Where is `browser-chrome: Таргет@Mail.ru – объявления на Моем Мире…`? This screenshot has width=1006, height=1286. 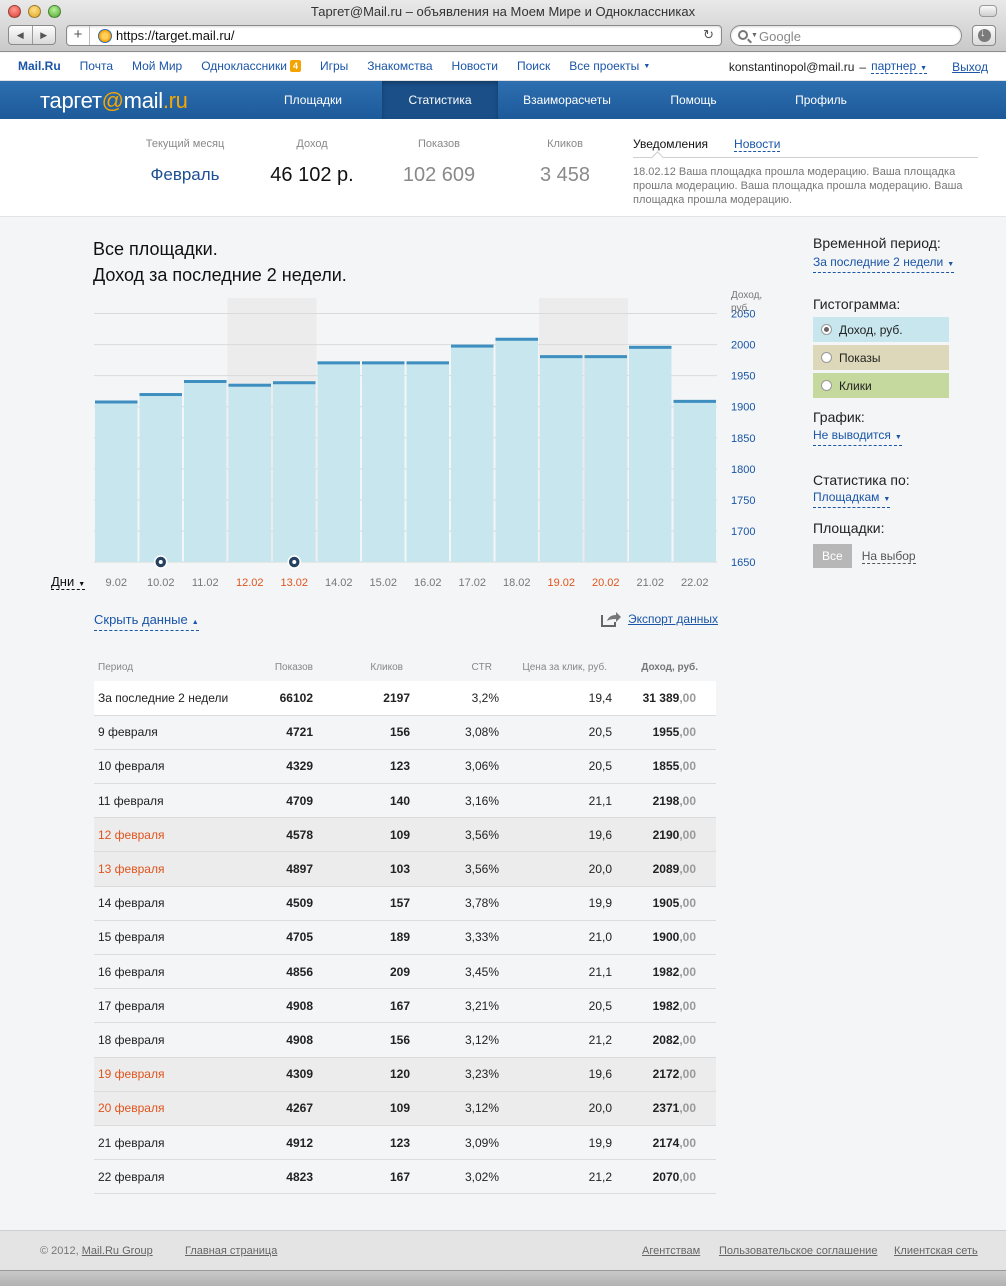 browser-chrome: Таргет@Mail.ru – объявления на Моем Мире… is located at coordinates (503, 26).